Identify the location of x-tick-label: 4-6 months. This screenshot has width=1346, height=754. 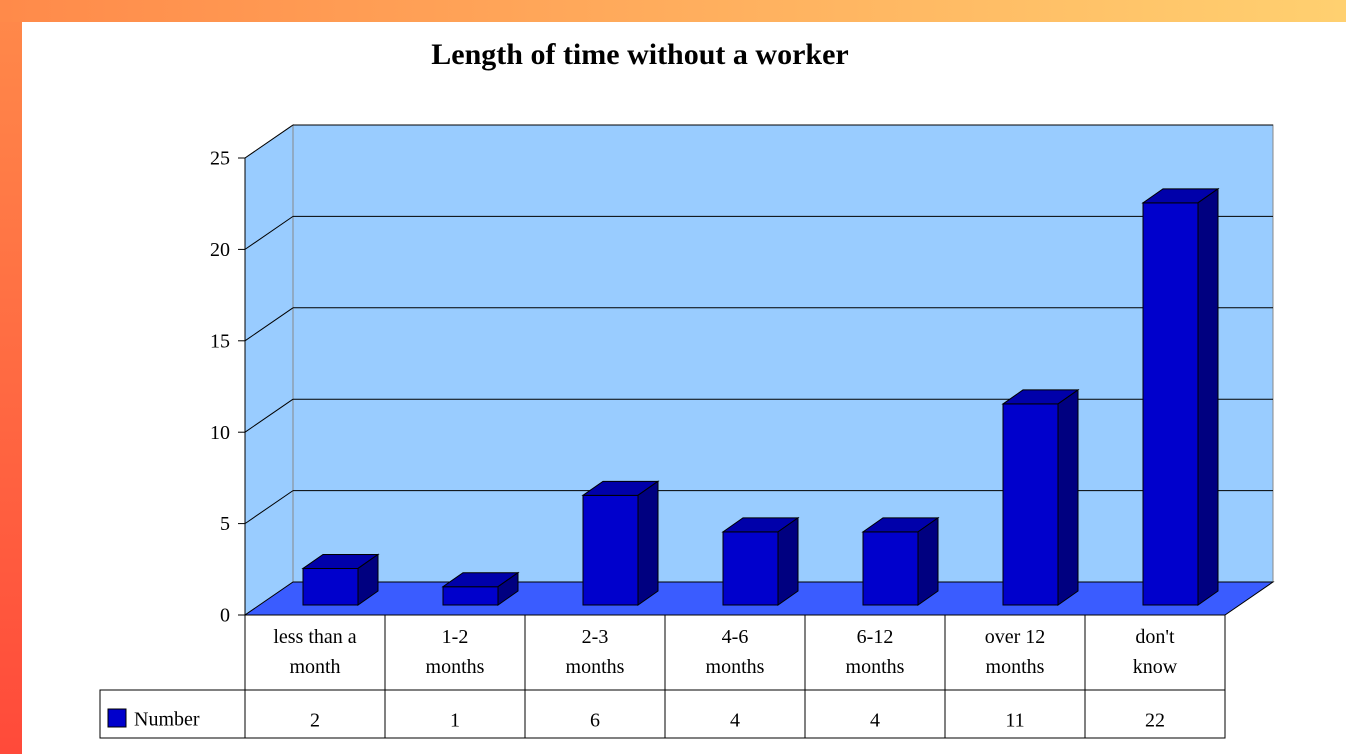
(735, 652).